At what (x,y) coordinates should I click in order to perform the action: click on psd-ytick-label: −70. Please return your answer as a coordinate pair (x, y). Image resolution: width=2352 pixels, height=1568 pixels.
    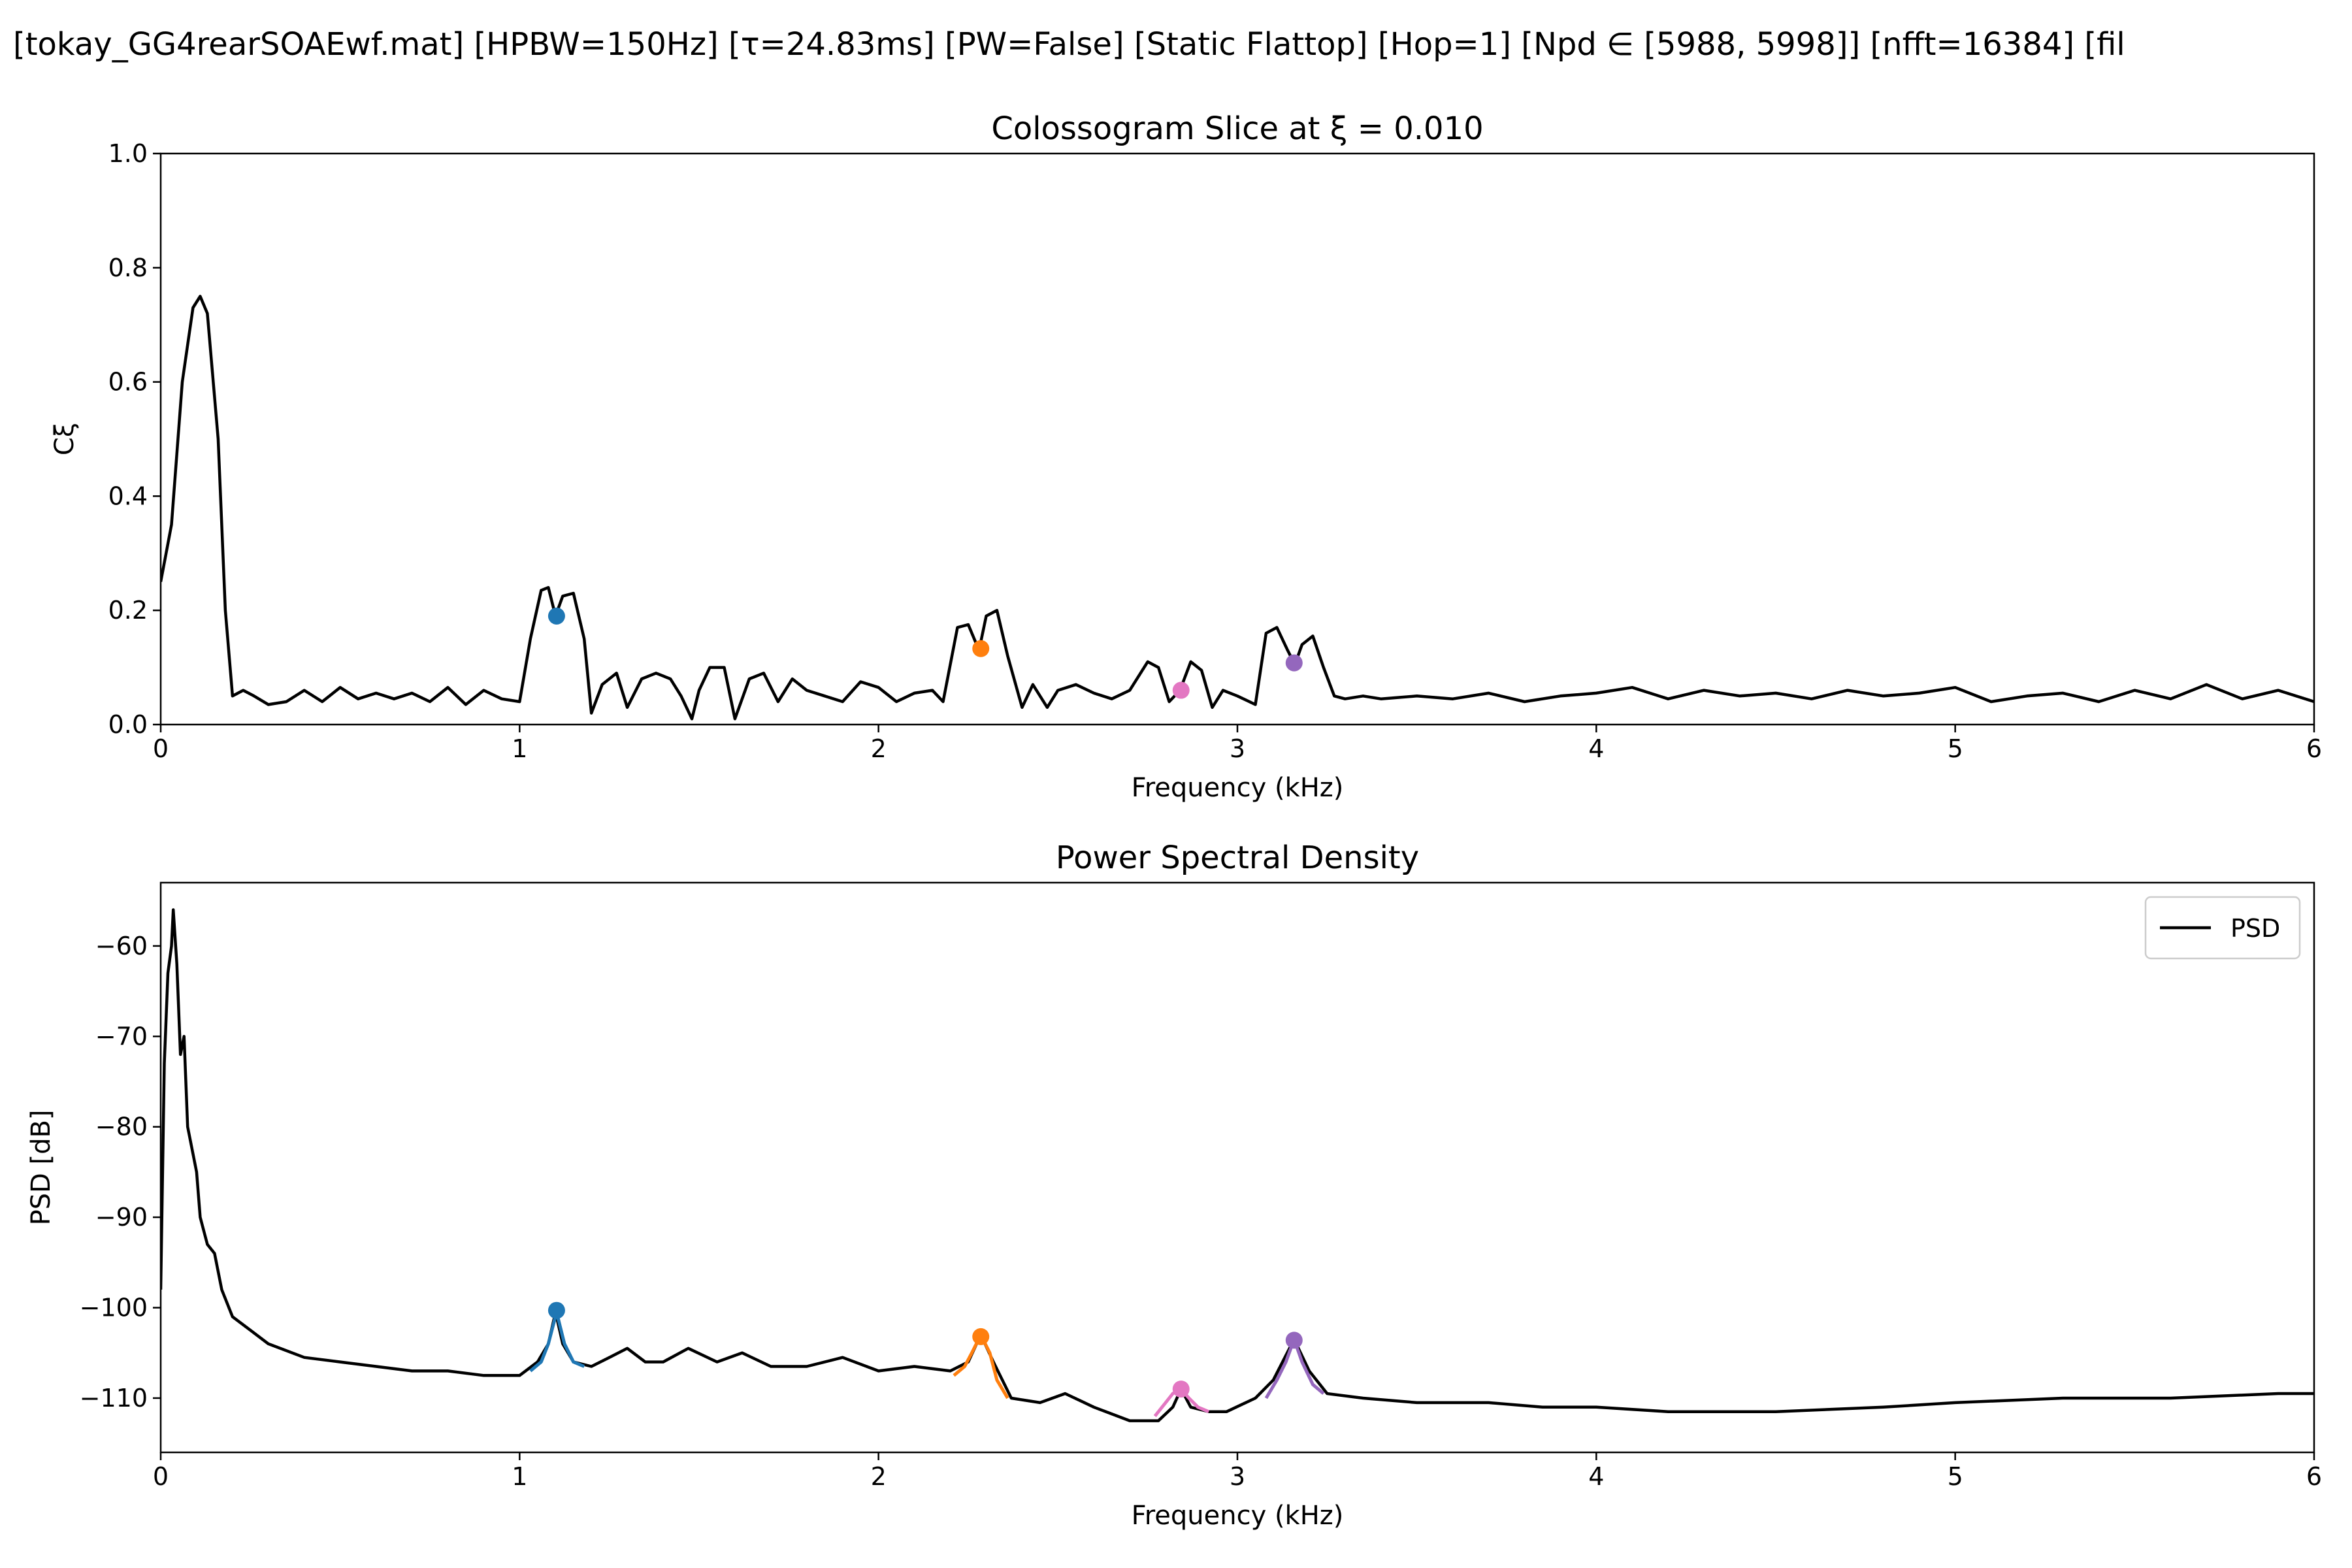
    Looking at the image, I should click on (121, 1036).